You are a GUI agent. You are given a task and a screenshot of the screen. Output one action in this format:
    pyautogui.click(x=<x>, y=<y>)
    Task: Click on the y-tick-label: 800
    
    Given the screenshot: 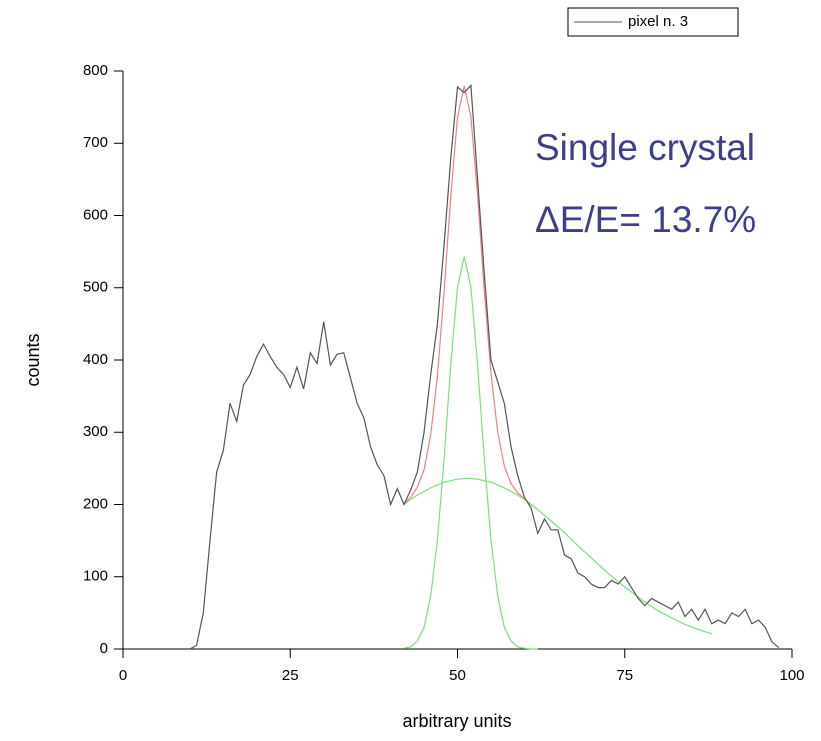 What is the action you would take?
    pyautogui.click(x=95, y=70)
    